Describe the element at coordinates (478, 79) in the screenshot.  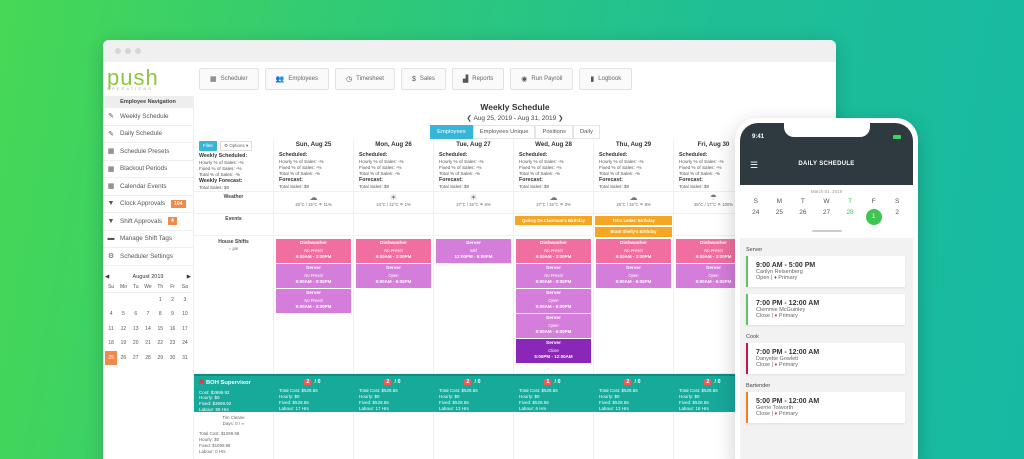
I see `nav-reports-button: ▟ Reports` at that location.